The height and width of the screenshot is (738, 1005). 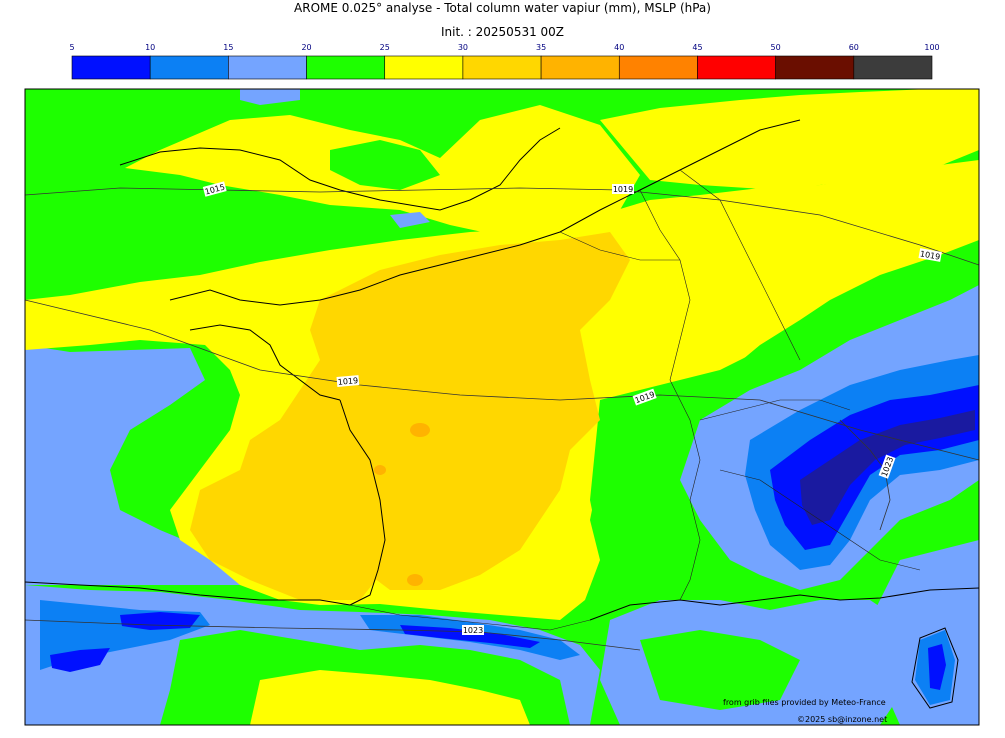 What do you see at coordinates (362, 502) in the screenshot?
I see `coastline-biscay` at bounding box center [362, 502].